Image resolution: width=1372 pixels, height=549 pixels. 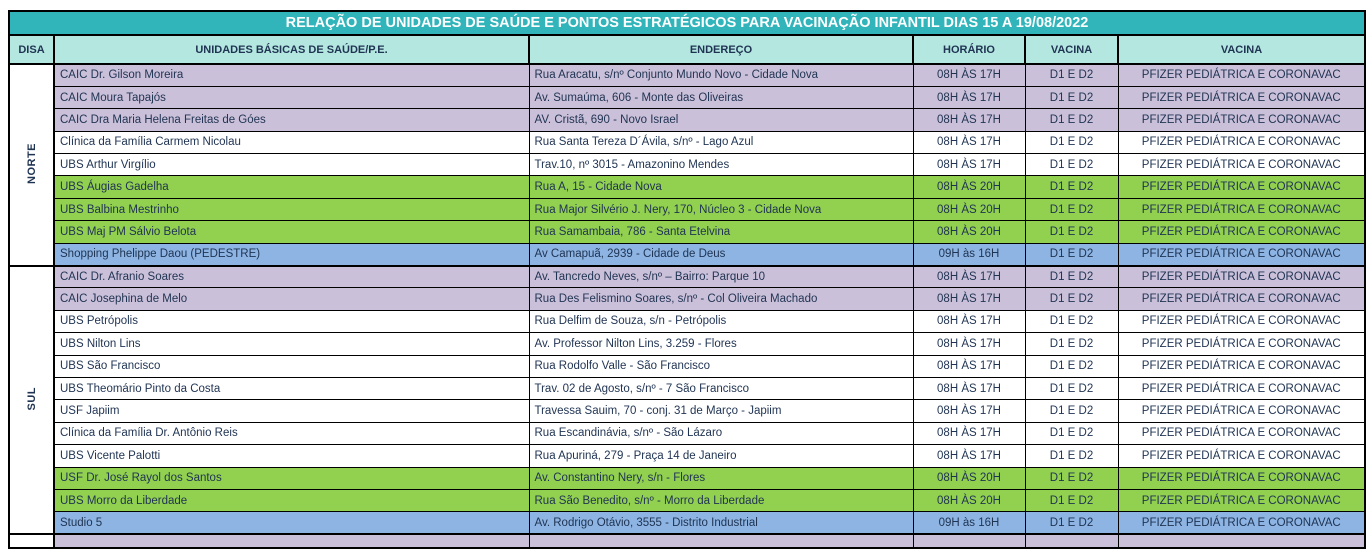 I want to click on unit-cell: UBS Maj PM Sálvio Belota, so click(x=291, y=232).